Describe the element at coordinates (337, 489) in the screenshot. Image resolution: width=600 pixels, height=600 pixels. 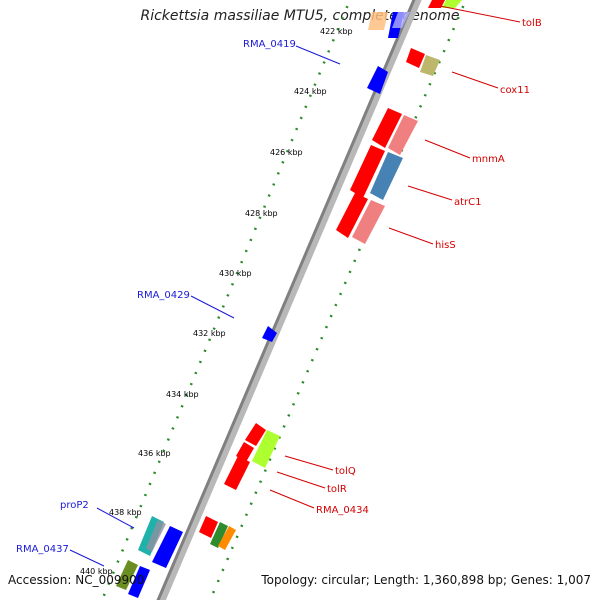
I see `gene-label-tolr: tolR` at that location.